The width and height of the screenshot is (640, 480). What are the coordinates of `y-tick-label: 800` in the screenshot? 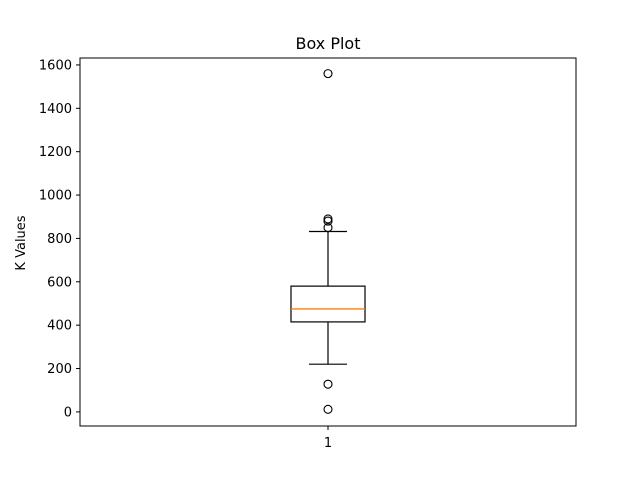 It's located at (59, 239).